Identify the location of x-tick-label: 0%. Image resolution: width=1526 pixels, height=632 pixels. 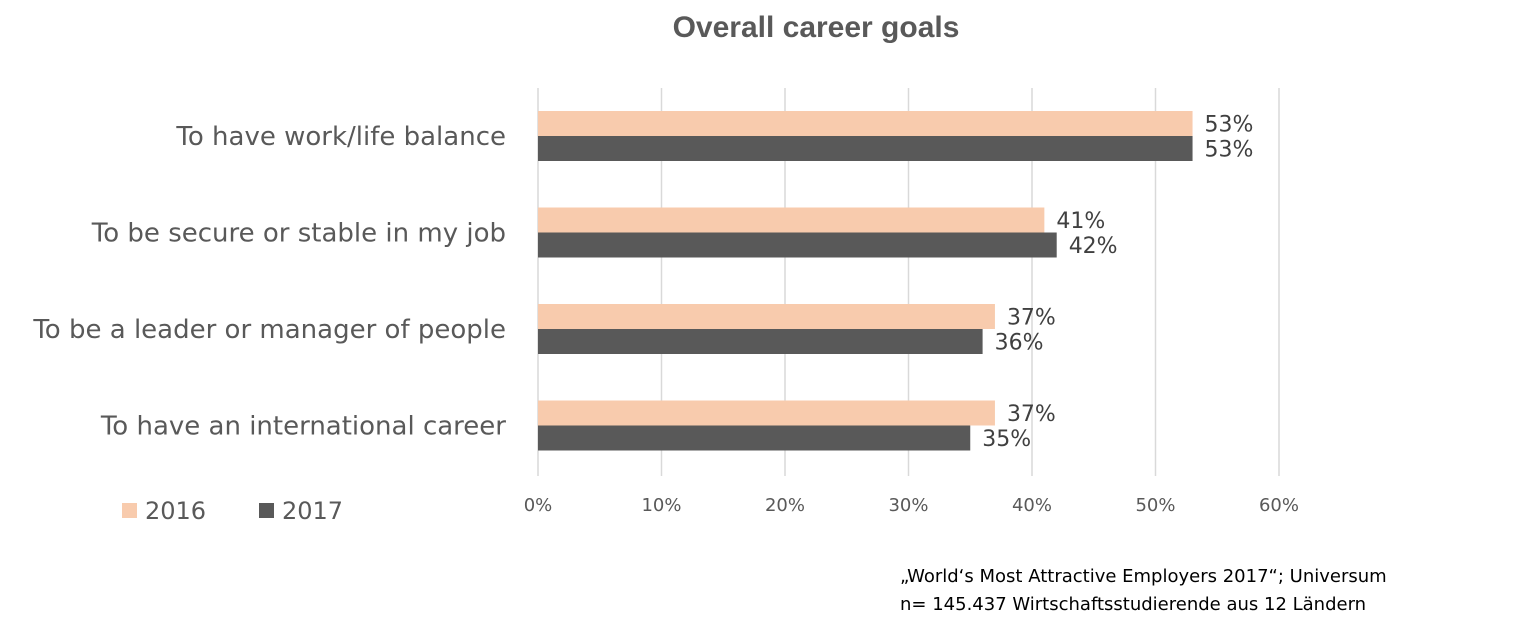
(538, 505).